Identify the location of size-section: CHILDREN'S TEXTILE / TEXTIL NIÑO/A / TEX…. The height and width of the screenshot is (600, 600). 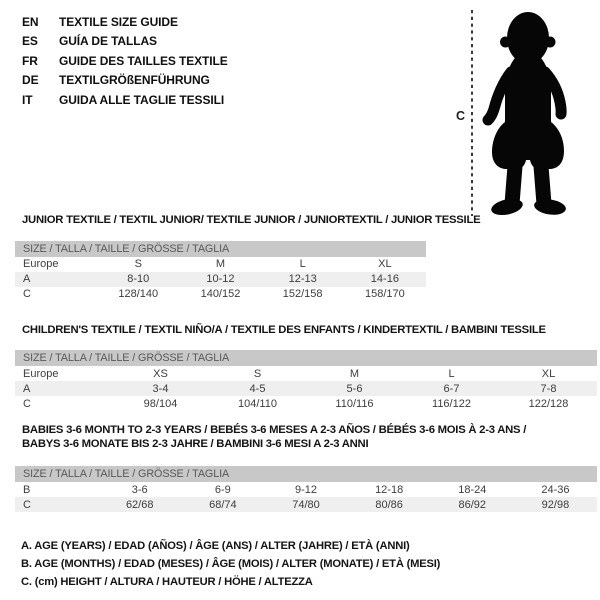
(306, 368).